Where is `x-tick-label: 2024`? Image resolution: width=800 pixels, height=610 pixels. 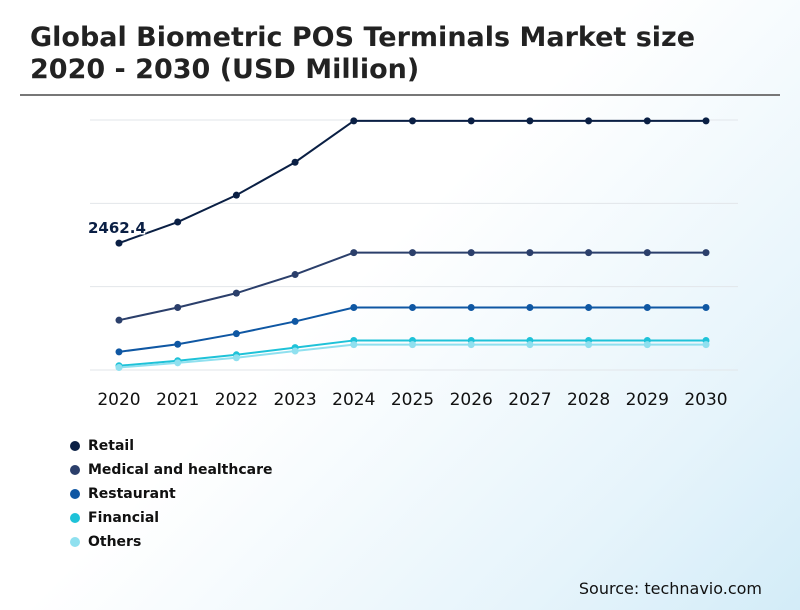 x-tick-label: 2024 is located at coordinates (353, 400).